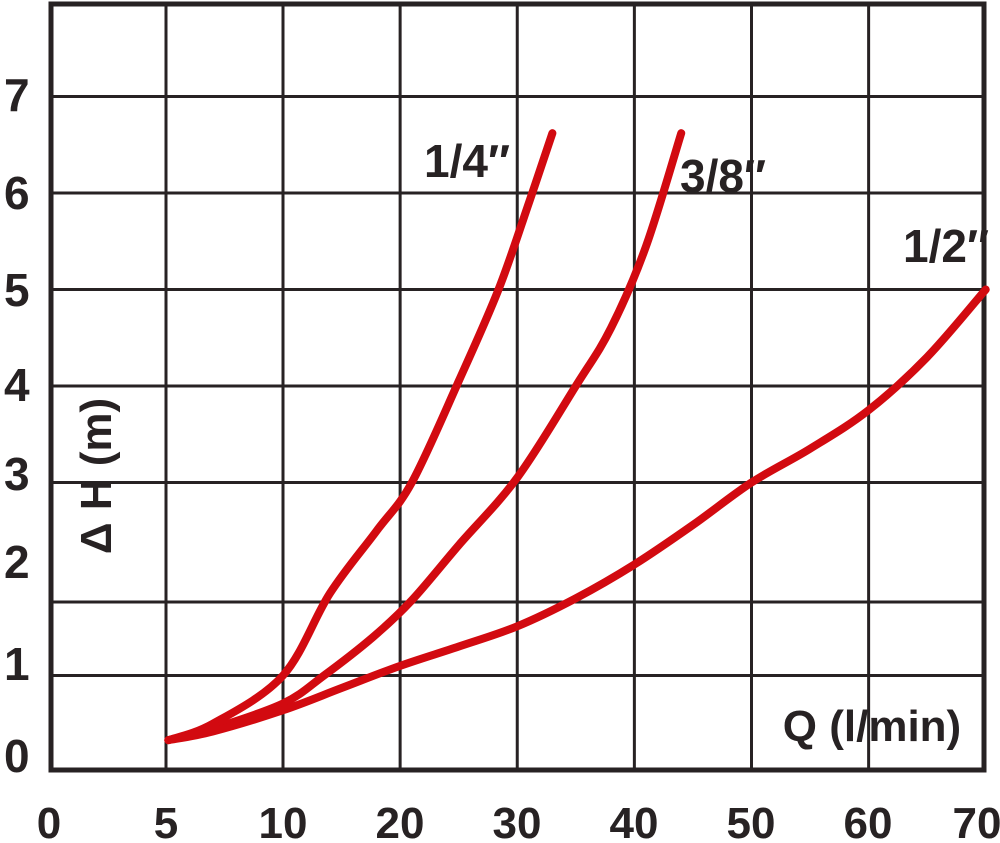 The height and width of the screenshot is (843, 1000). Describe the element at coordinates (751, 821) in the screenshot. I see `x-tick-label-50: 50` at that location.